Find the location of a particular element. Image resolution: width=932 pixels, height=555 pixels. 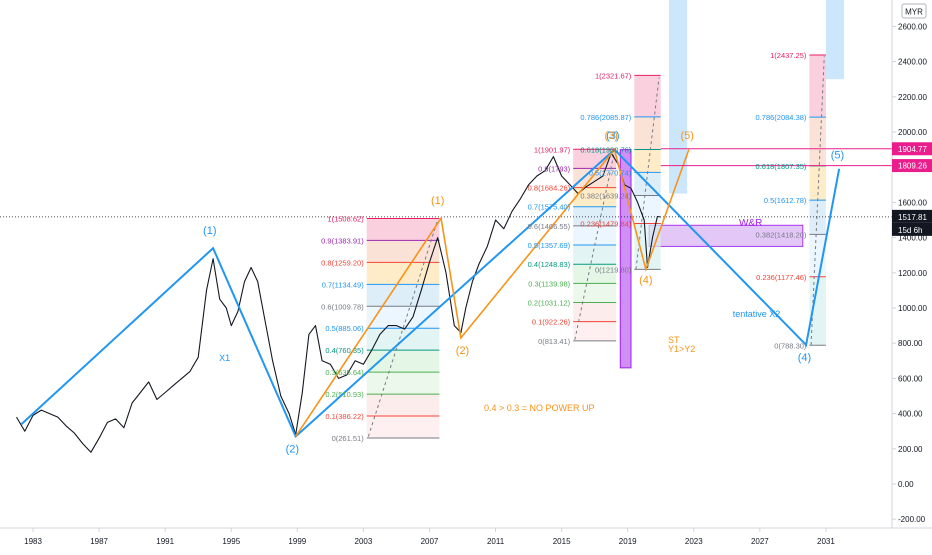

x-tick-label: 2011 is located at coordinates (496, 541).